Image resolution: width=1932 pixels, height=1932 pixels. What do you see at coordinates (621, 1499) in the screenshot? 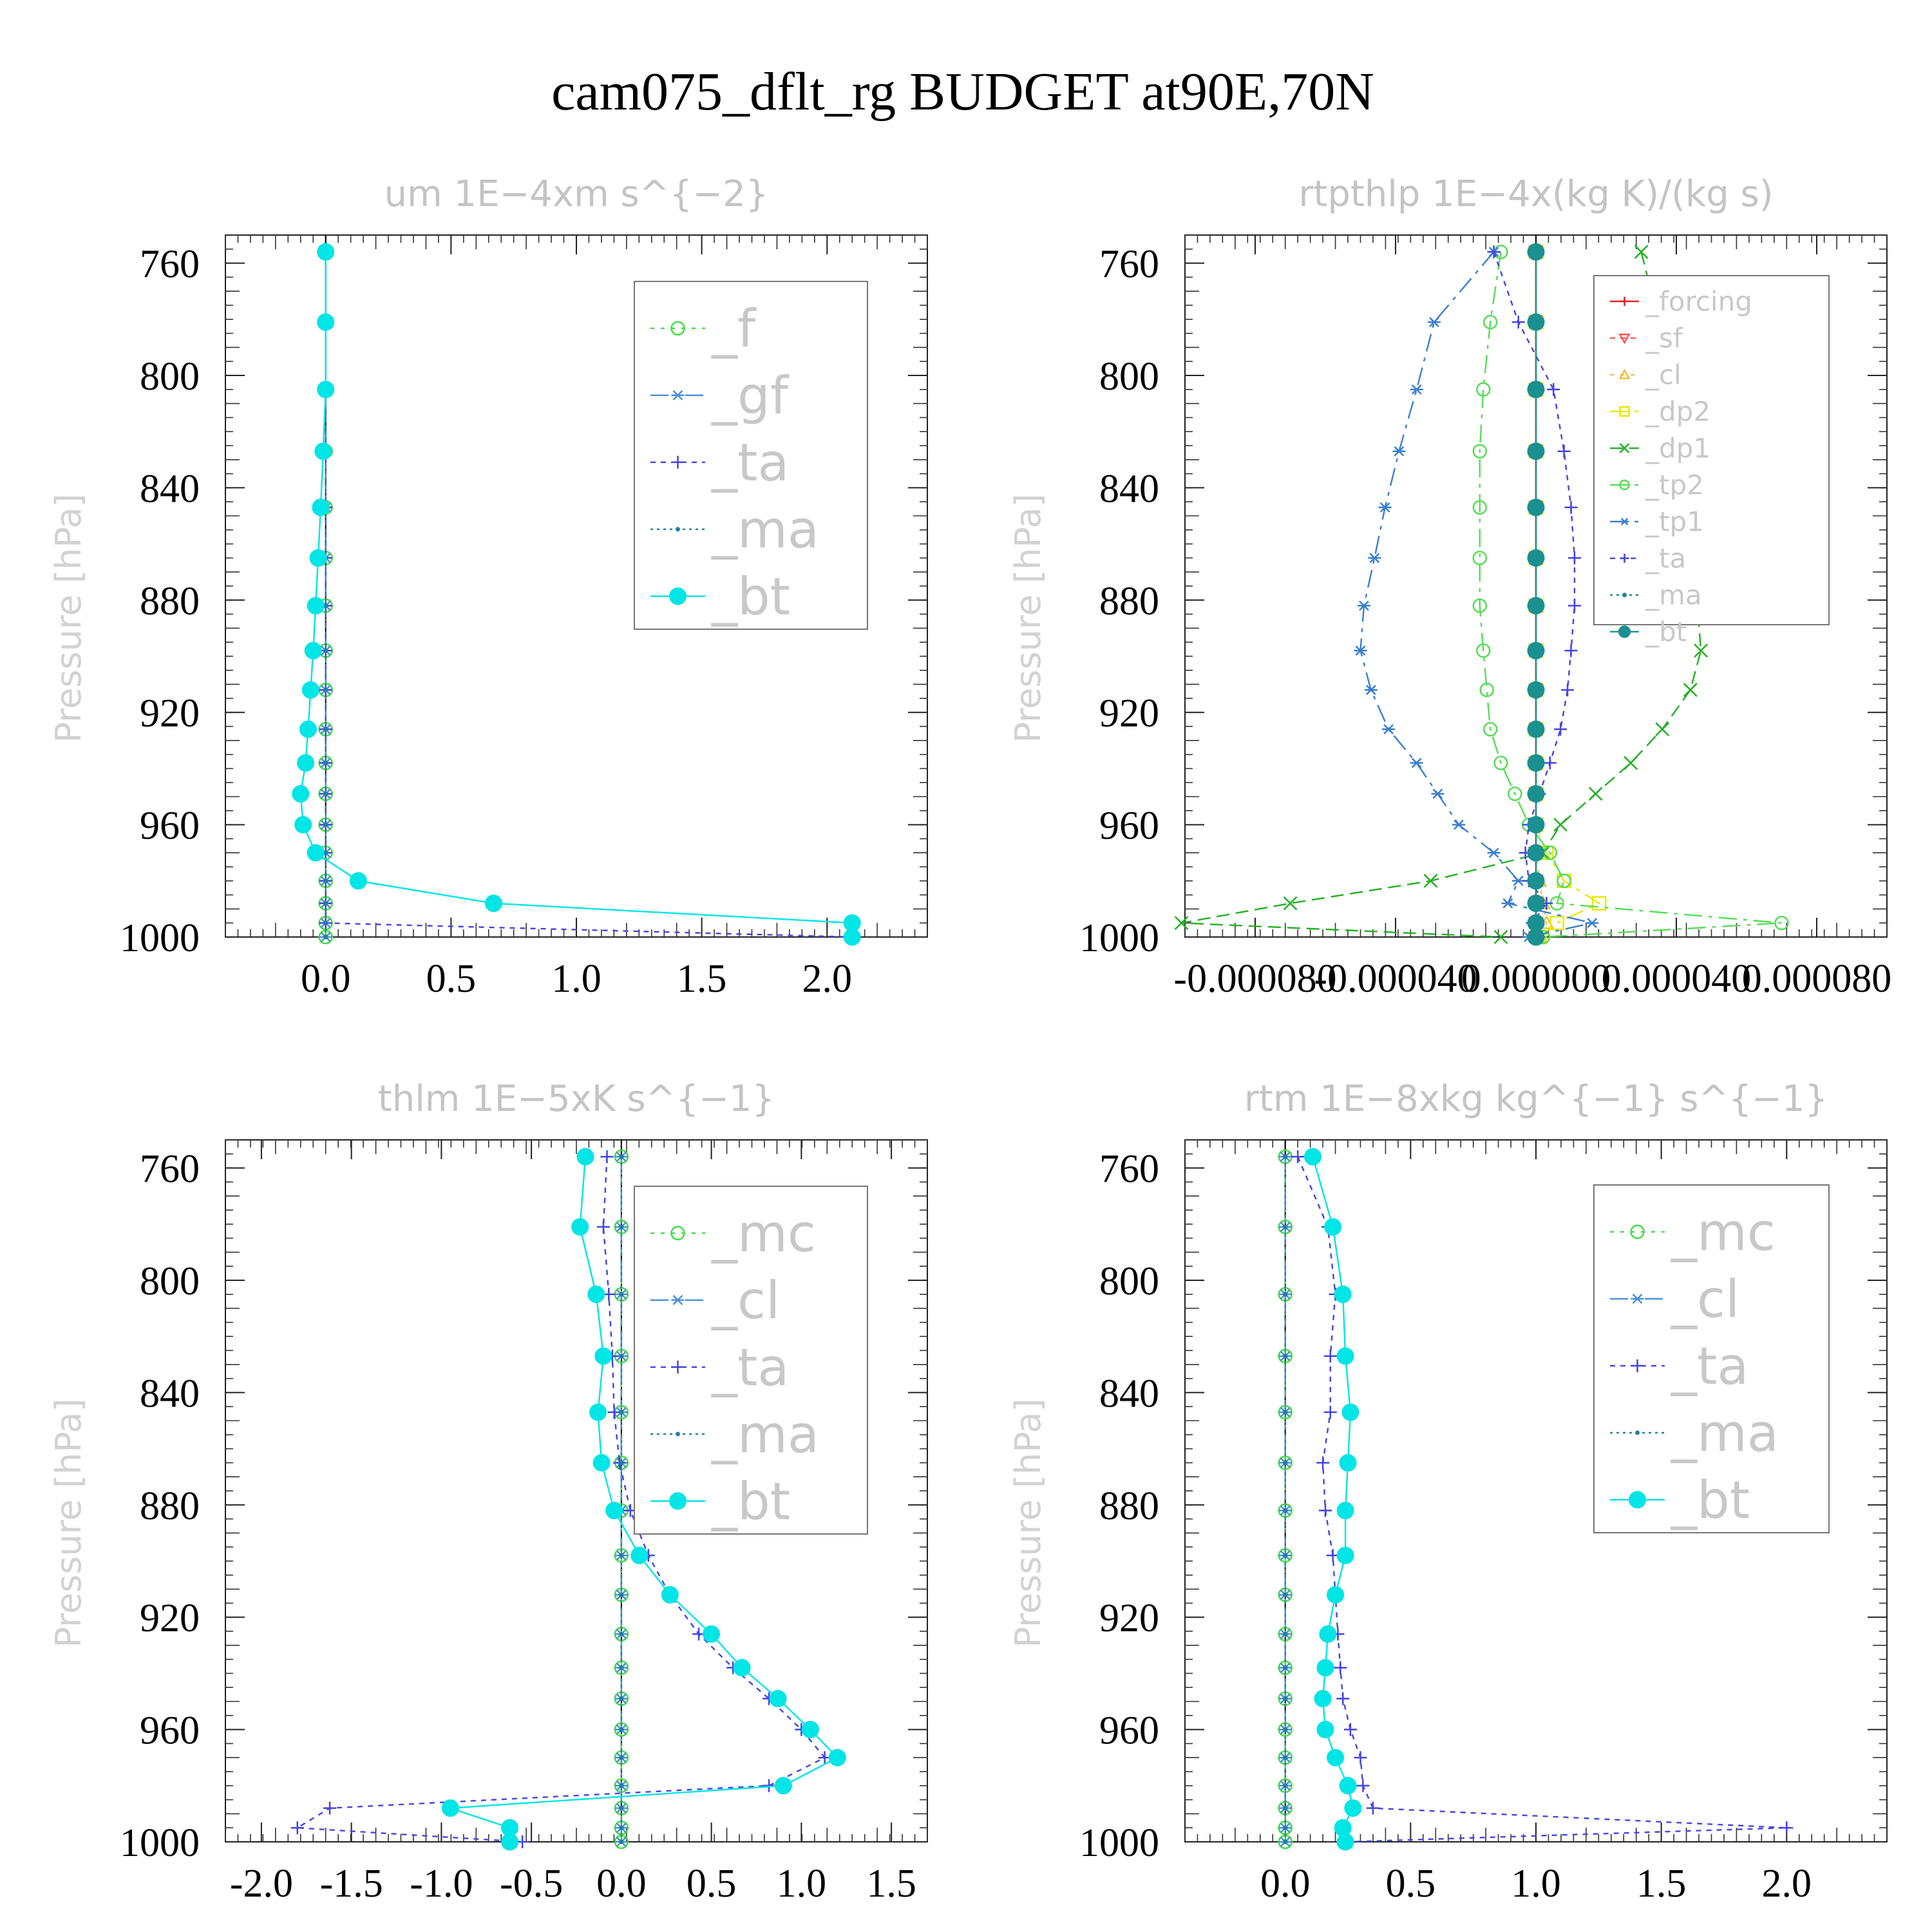
I see `series-ma` at bounding box center [621, 1499].